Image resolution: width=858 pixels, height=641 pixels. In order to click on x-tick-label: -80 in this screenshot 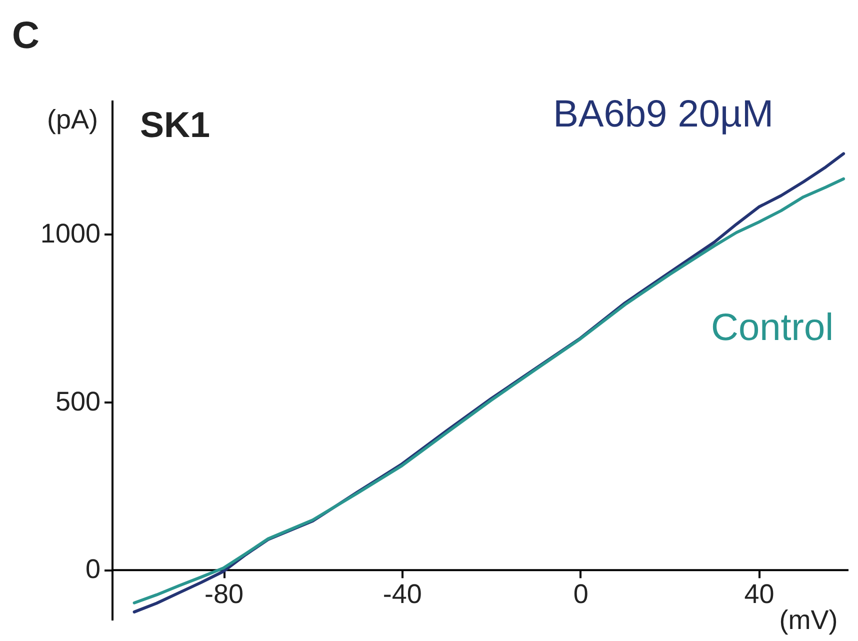, I will do `click(224, 594)`.